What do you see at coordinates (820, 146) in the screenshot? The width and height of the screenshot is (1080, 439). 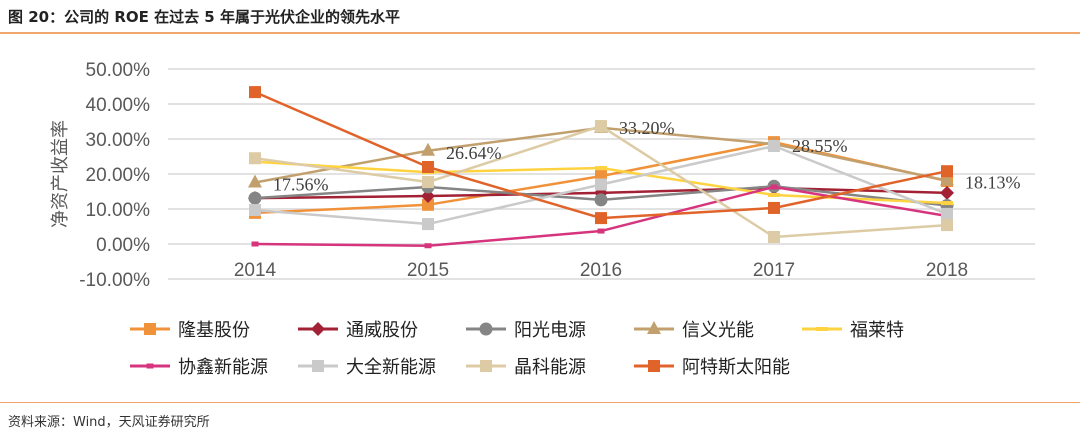 I see `data-label: 28.55%` at bounding box center [820, 146].